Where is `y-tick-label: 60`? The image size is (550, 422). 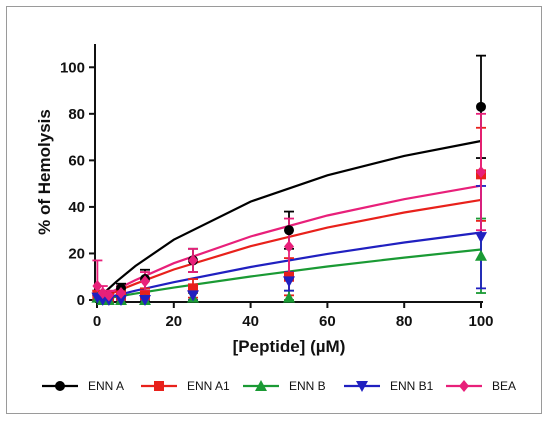
y-tick-label: 60 is located at coordinates (76, 160).